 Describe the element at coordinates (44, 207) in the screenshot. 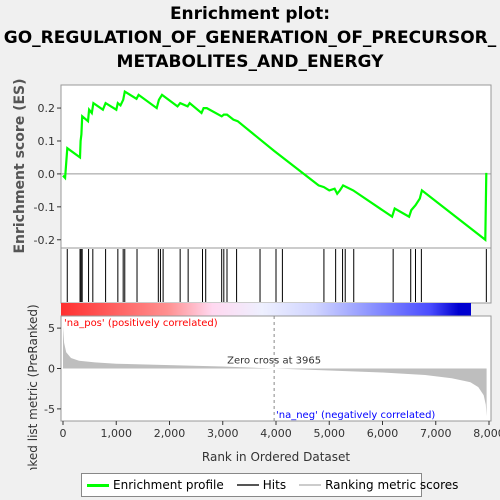

I see `es-y-tick-label: -0.1` at that location.